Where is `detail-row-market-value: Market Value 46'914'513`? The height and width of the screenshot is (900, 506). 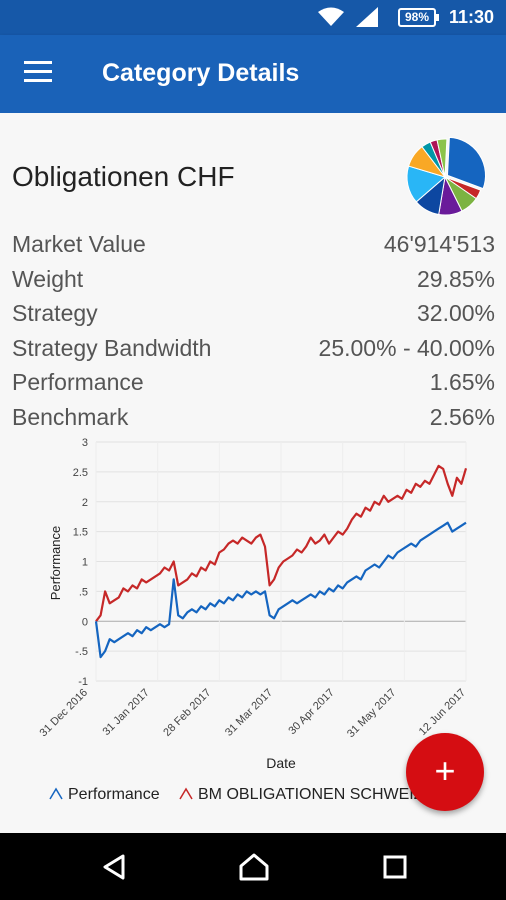 detail-row-market-value: Market Value 46'914'513 is located at coordinates (253, 248).